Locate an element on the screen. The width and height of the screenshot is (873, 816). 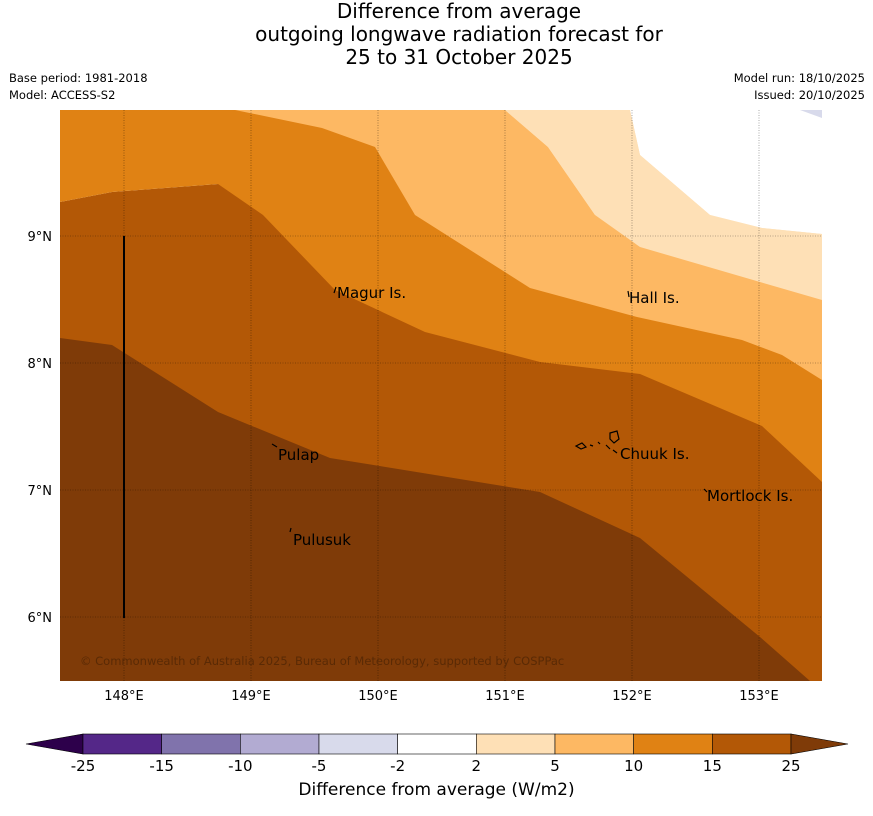
title-line-3: 25 to 31 October 2025 is located at coordinates (459, 57).